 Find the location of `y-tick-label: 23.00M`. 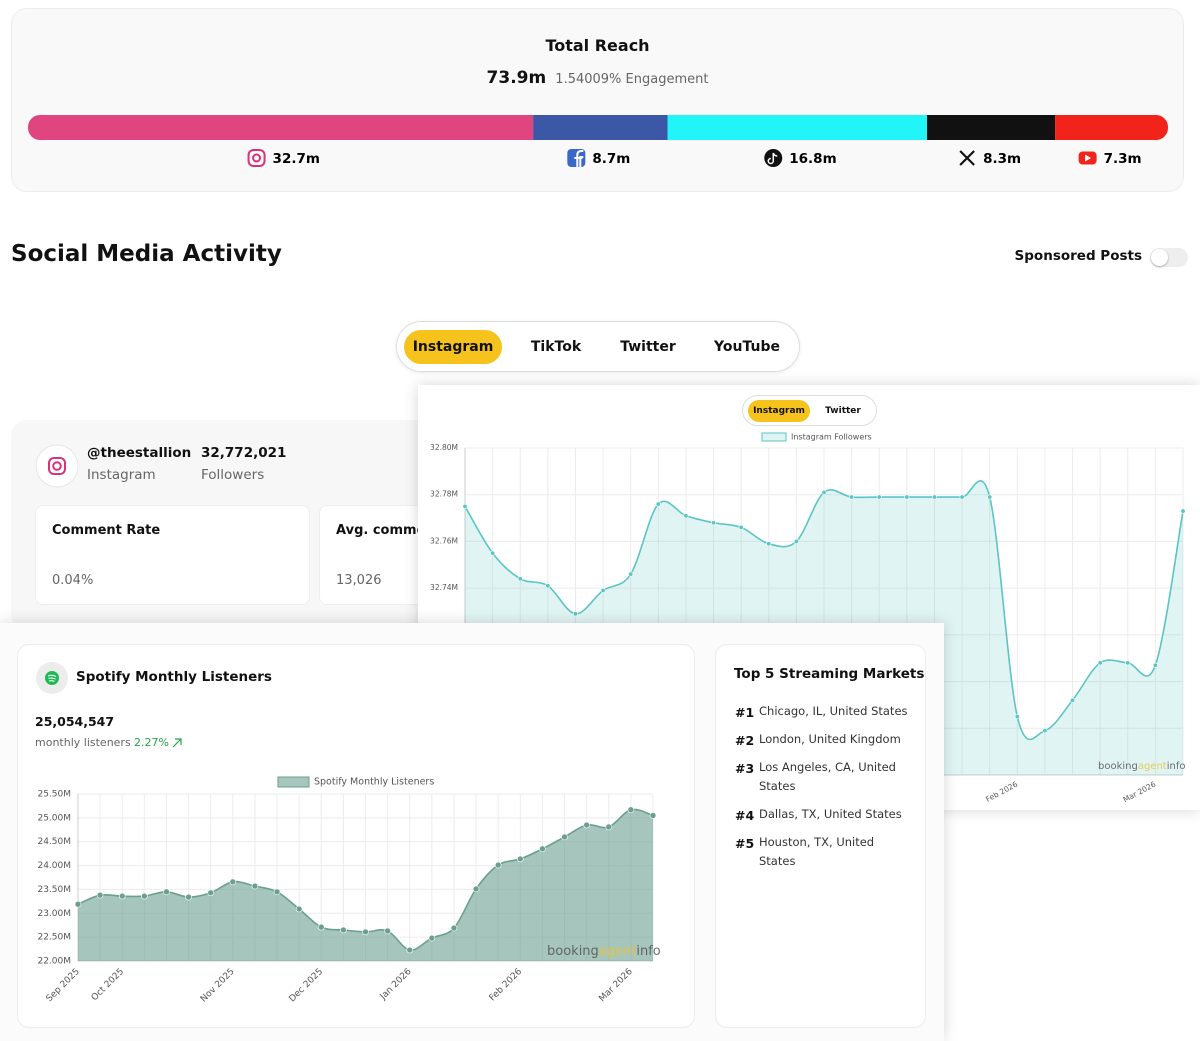

y-tick-label: 23.00M is located at coordinates (54, 914).